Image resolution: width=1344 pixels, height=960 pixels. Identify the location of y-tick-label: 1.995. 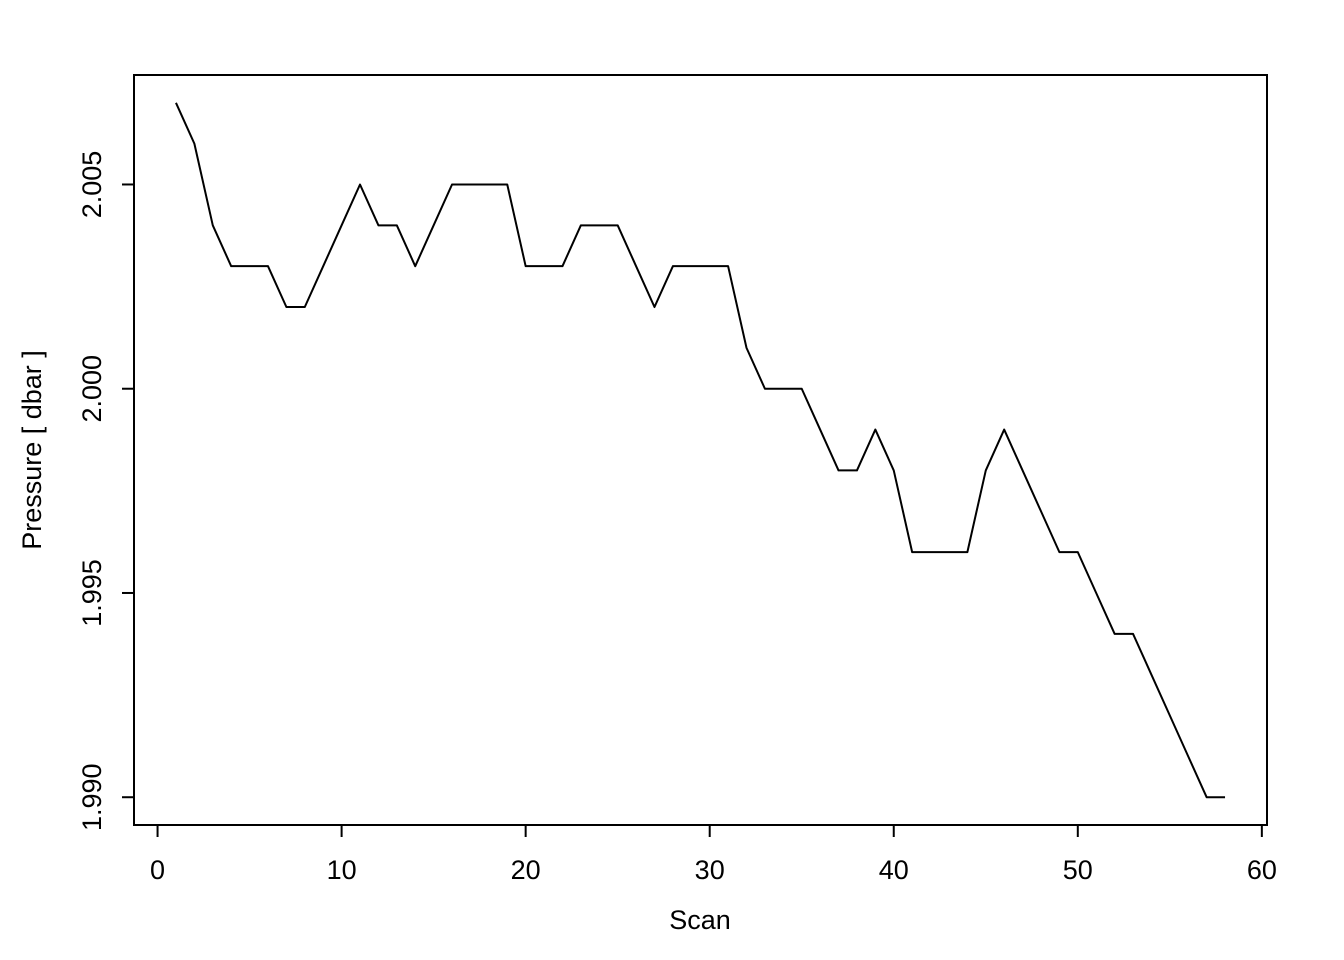
(92, 593).